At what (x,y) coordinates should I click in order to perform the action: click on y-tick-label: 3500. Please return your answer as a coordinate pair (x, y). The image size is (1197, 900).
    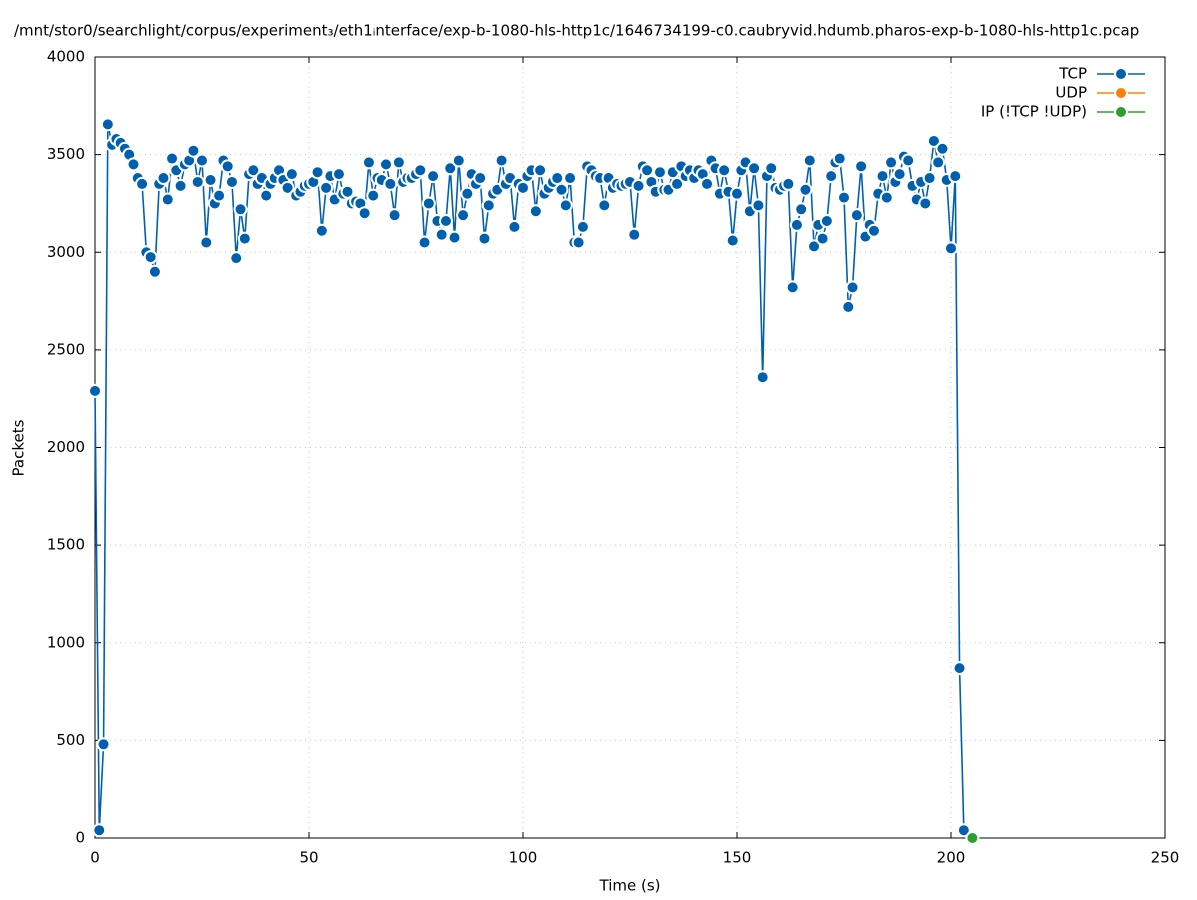
    Looking at the image, I should click on (66, 154).